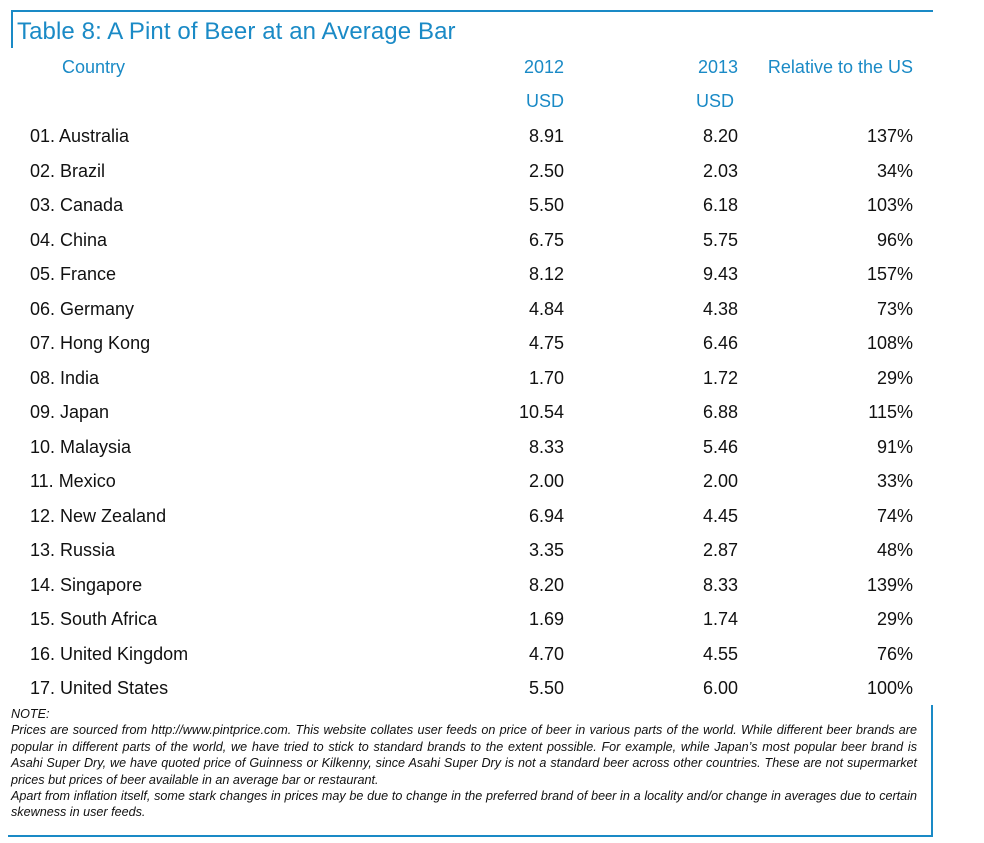  I want to click on country-cell: 06. Germany, so click(82, 308).